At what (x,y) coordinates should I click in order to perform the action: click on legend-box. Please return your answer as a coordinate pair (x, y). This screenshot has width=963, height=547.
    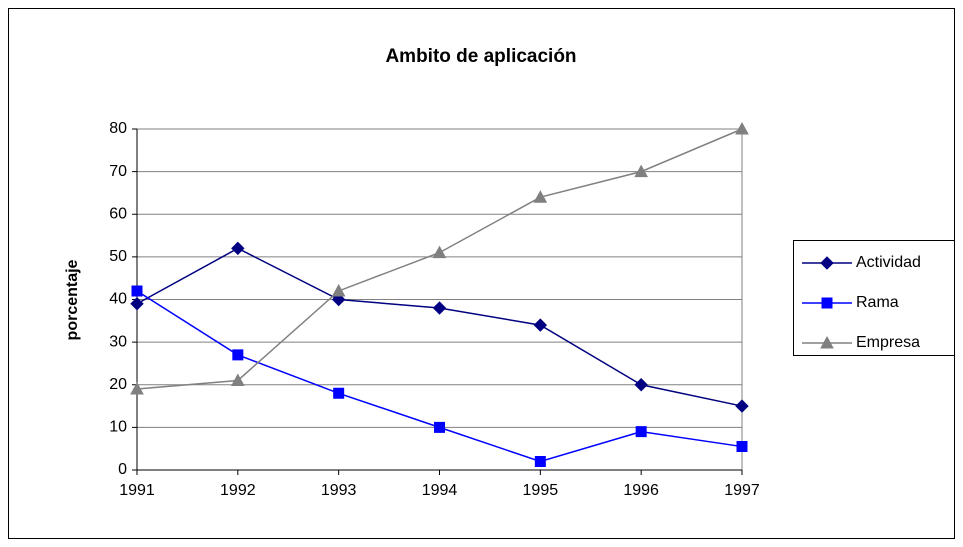
    Looking at the image, I should click on (874, 298).